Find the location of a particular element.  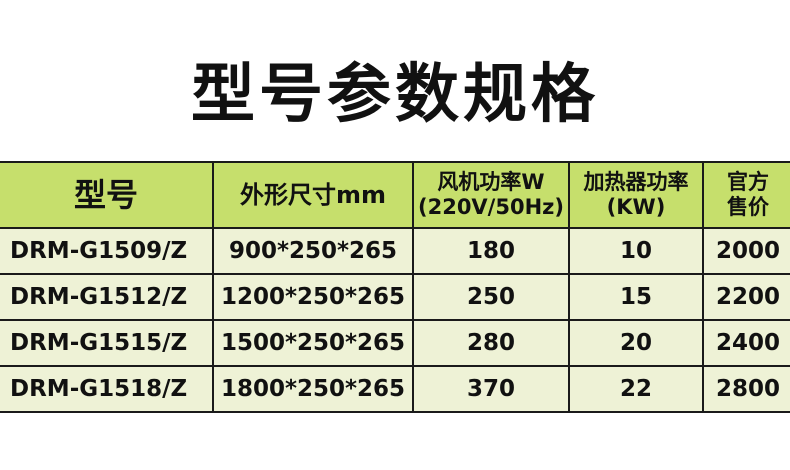

cell-model: DRM-G1512/Z is located at coordinates (107, 297).